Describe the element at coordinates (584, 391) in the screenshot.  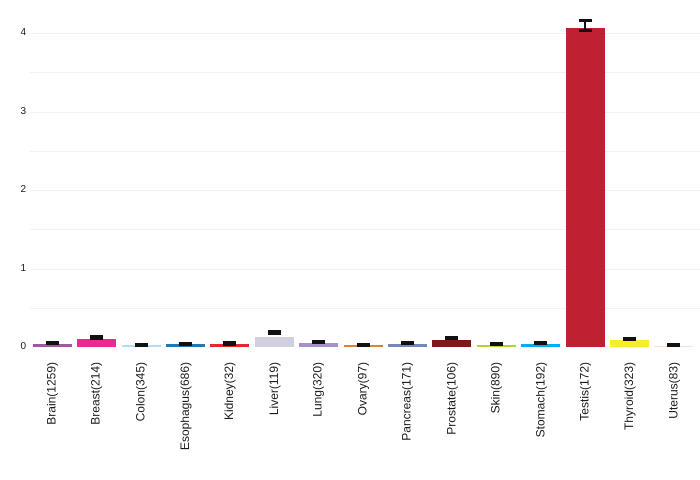
I see `x-tick-label: Testis(172)` at that location.